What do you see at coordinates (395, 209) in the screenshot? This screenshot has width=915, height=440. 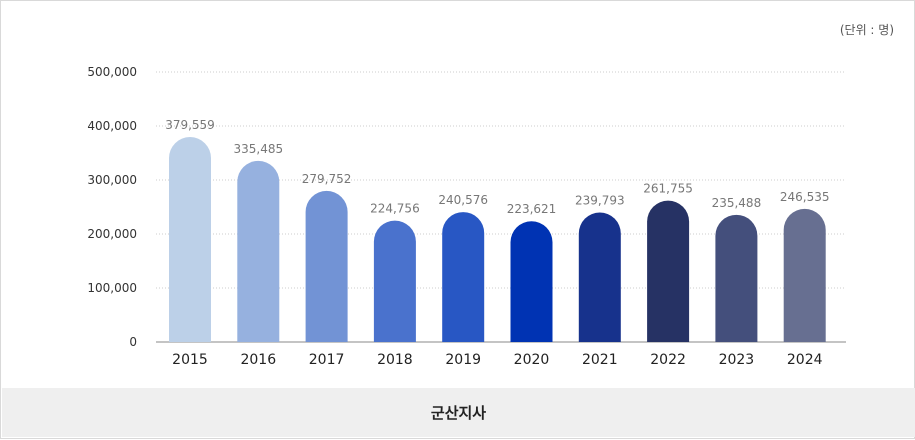 I see `data-label-2018: 224,756` at bounding box center [395, 209].